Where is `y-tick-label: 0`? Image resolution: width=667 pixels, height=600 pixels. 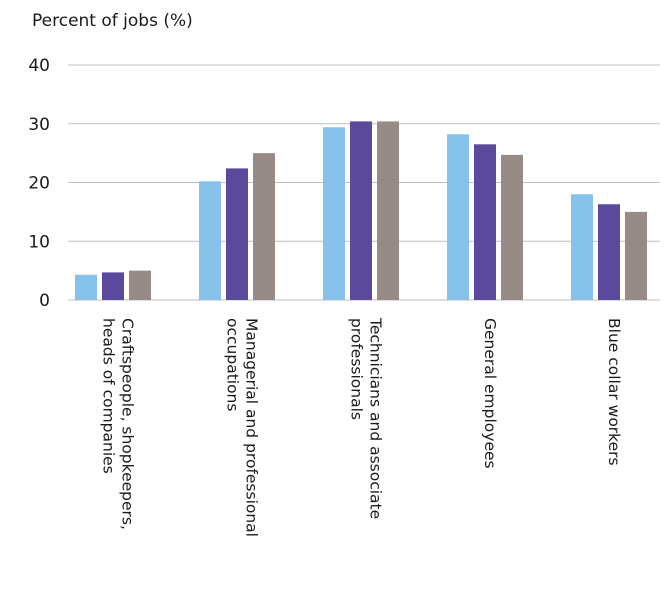
y-tick-label: 0 is located at coordinates (44, 301).